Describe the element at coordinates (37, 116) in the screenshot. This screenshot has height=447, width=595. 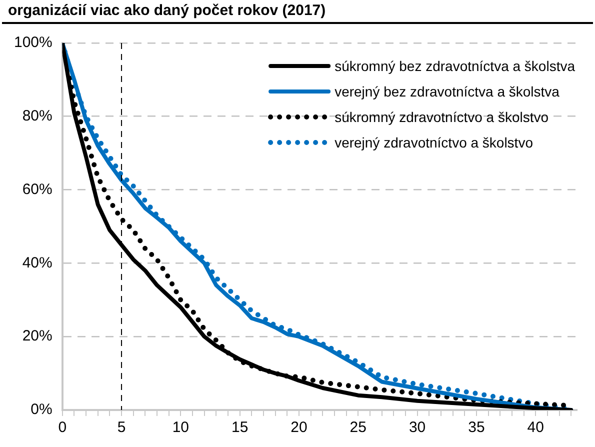
I see `y-tick-label: 80%` at that location.